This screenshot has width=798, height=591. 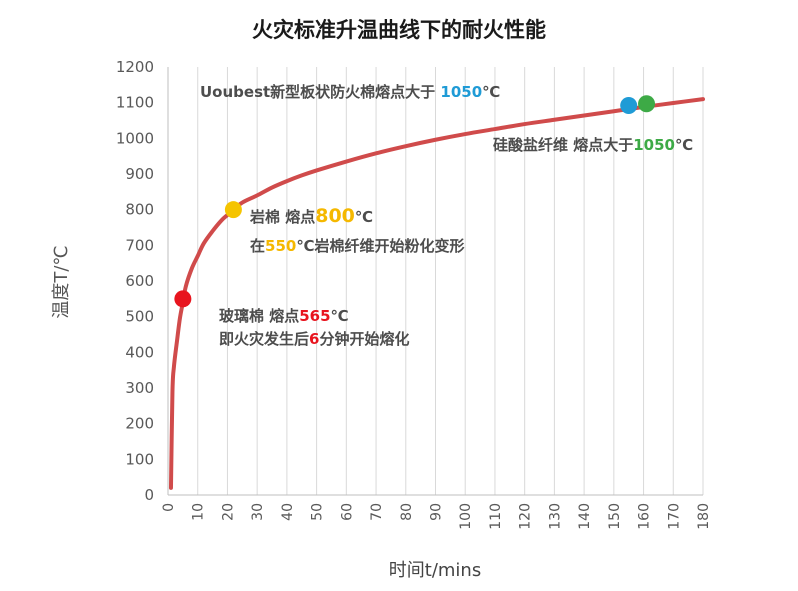 What do you see at coordinates (347, 512) in the screenshot?
I see `x-tick-label-60: 60` at bounding box center [347, 512].